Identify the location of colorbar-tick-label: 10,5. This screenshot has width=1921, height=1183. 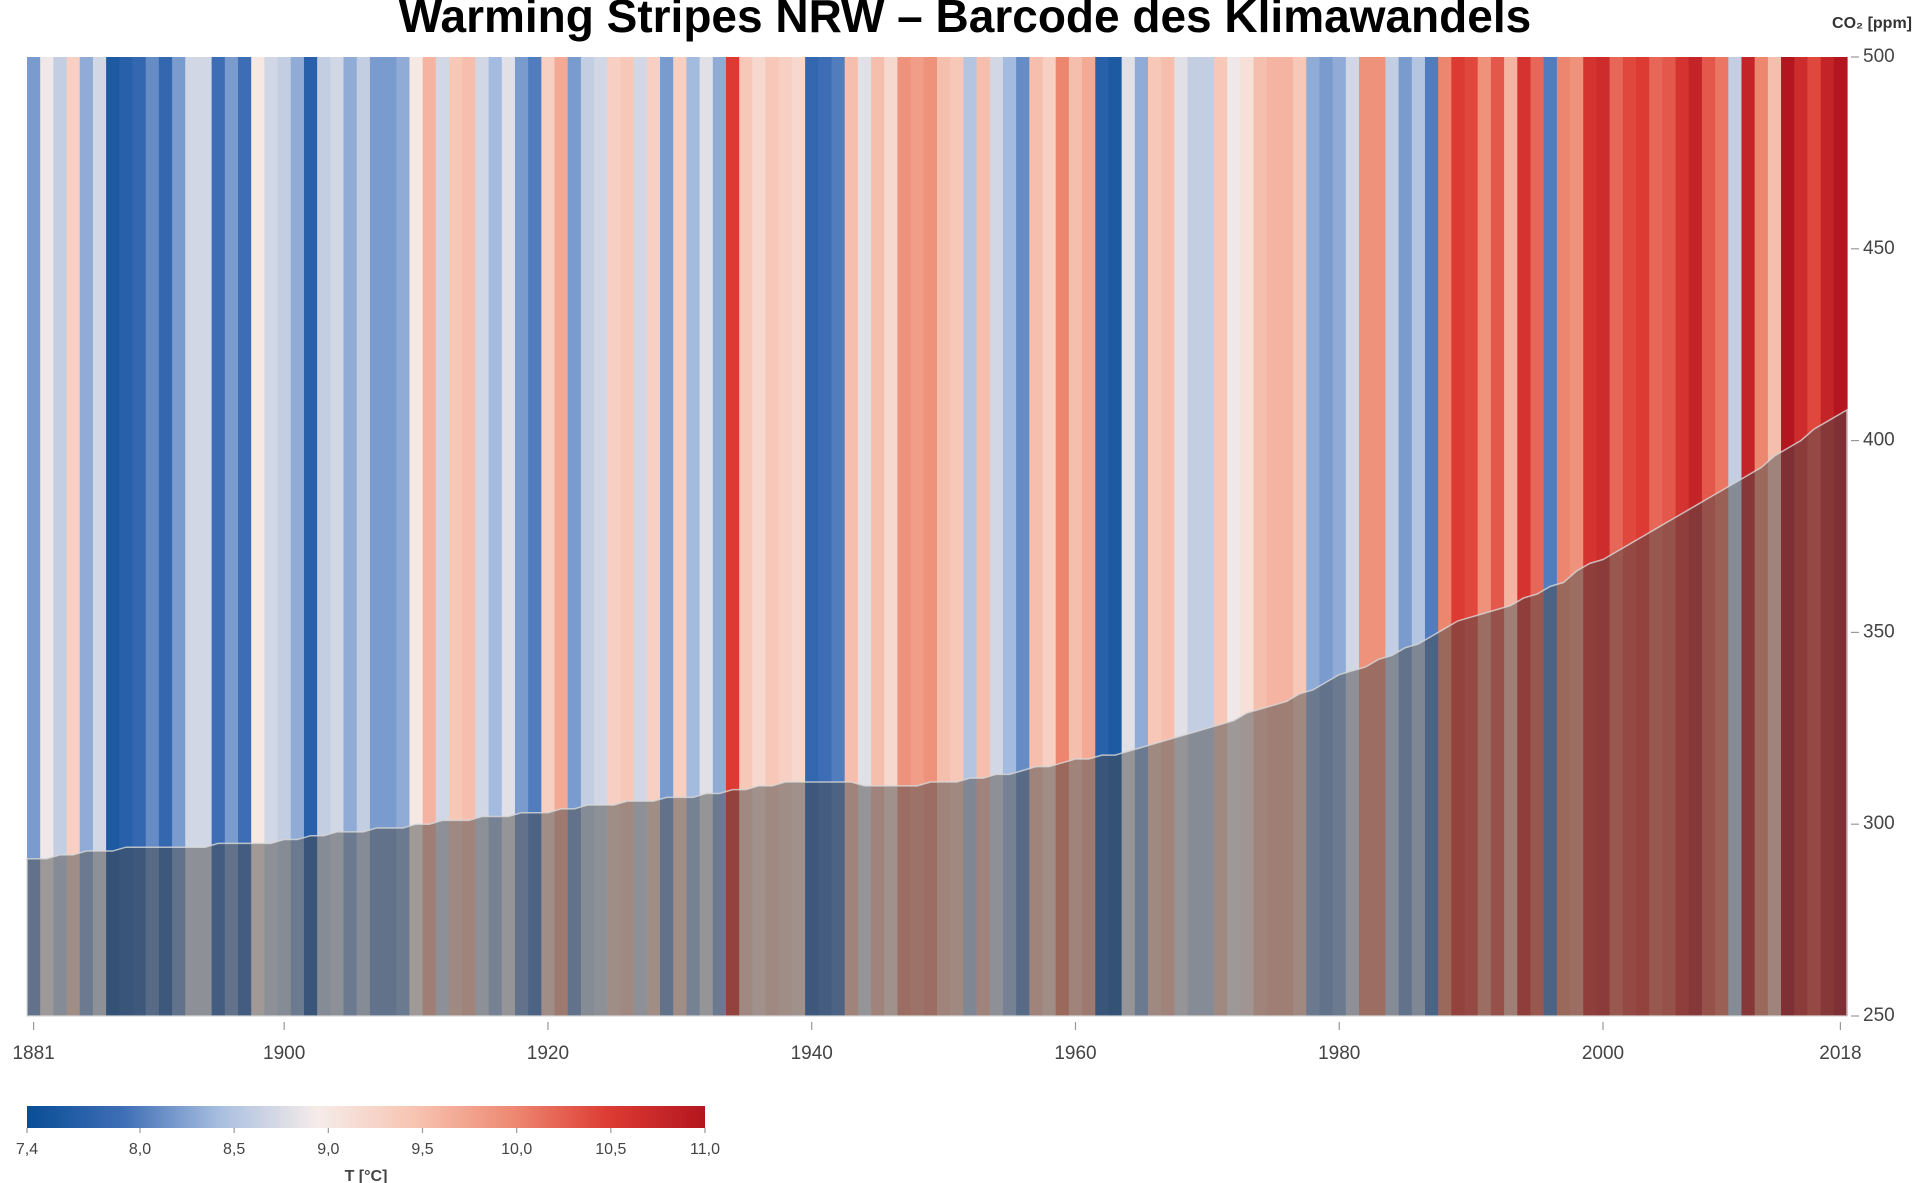
(610, 1149).